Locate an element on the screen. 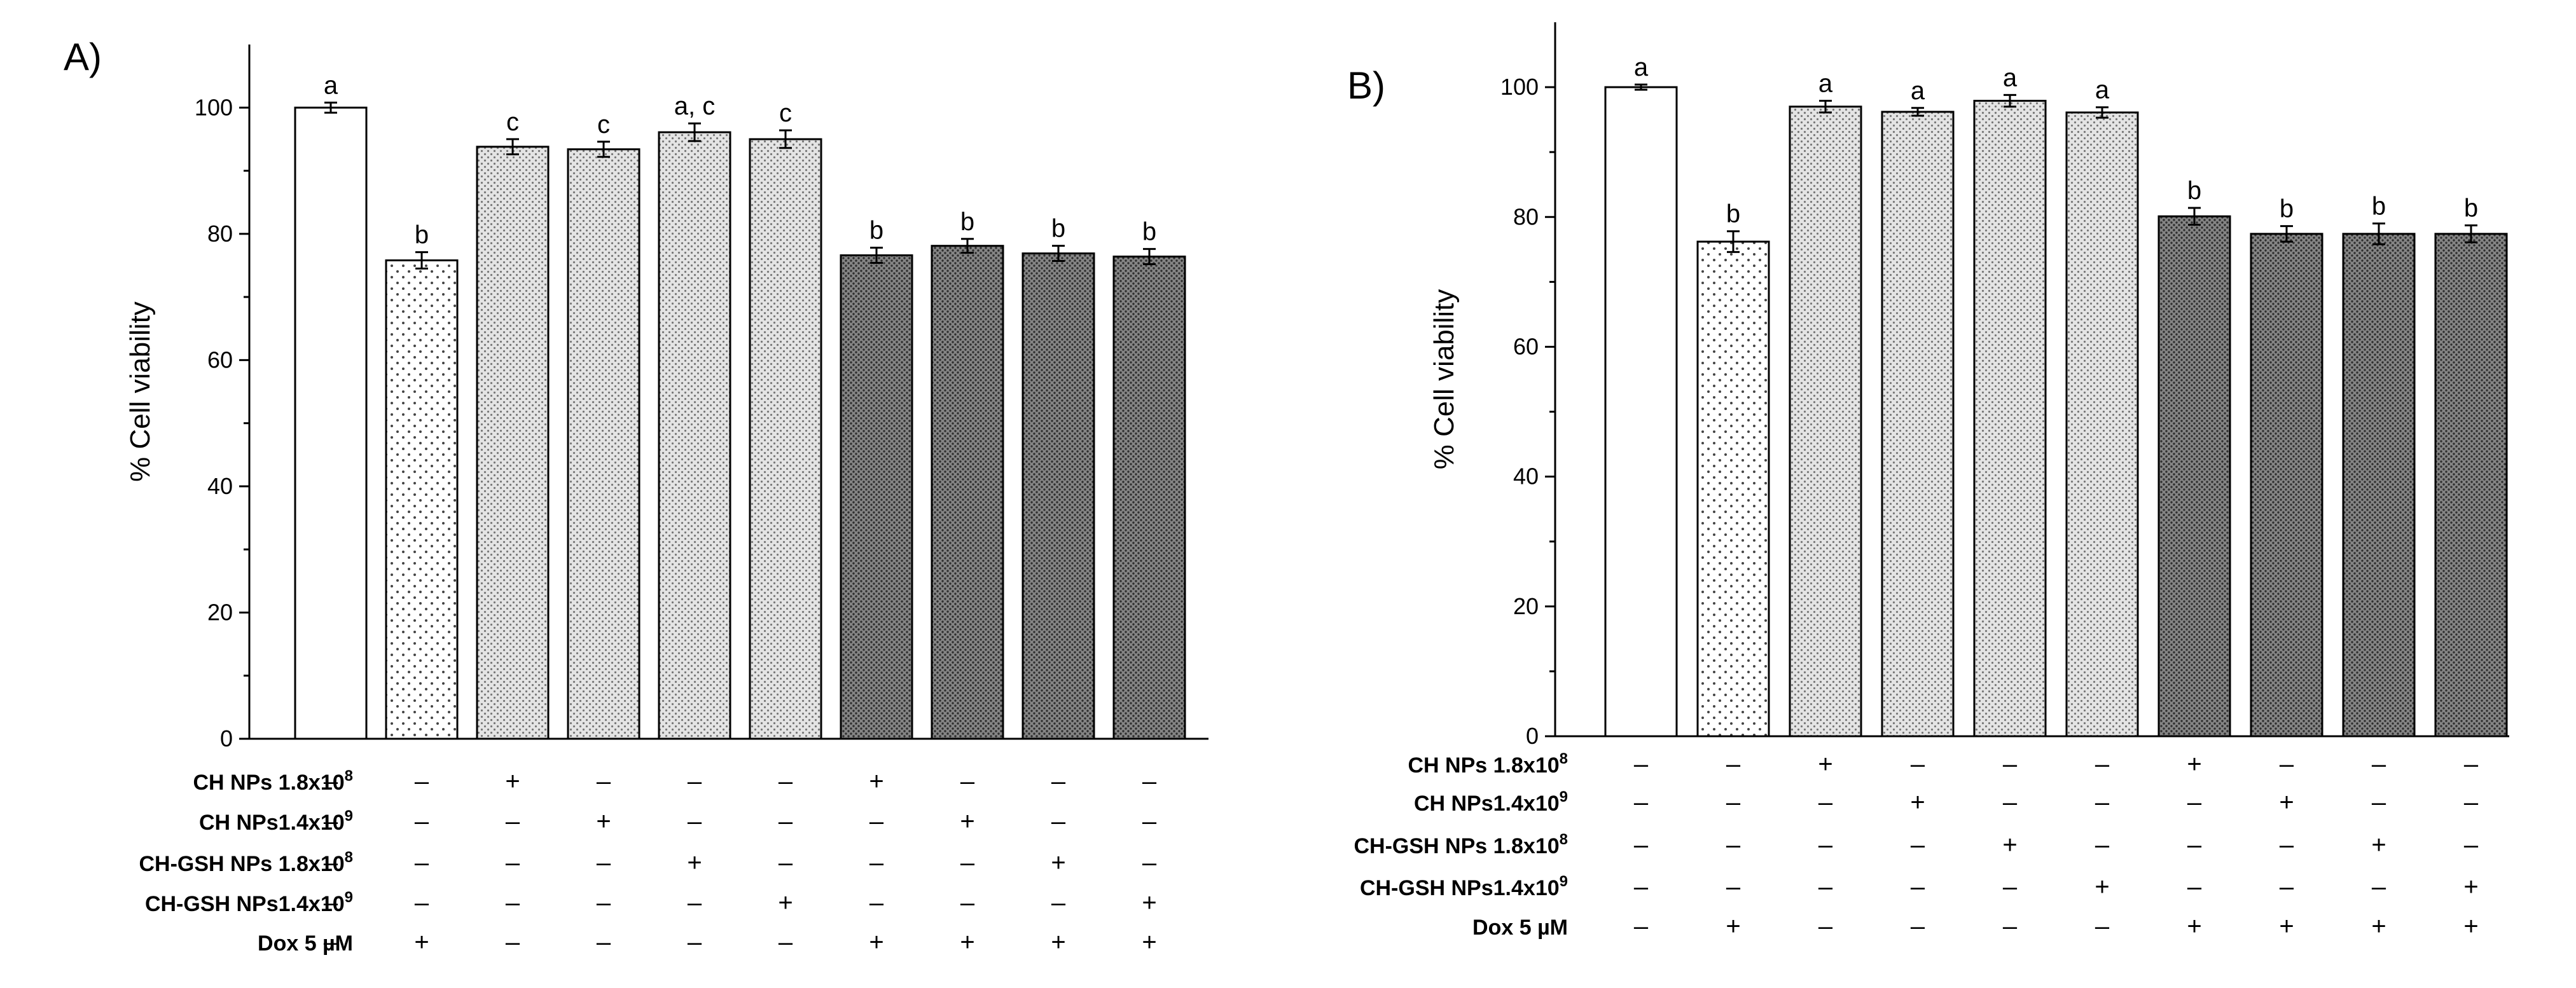 The image size is (2576, 988). significance-letter-10: b is located at coordinates (2471, 209).